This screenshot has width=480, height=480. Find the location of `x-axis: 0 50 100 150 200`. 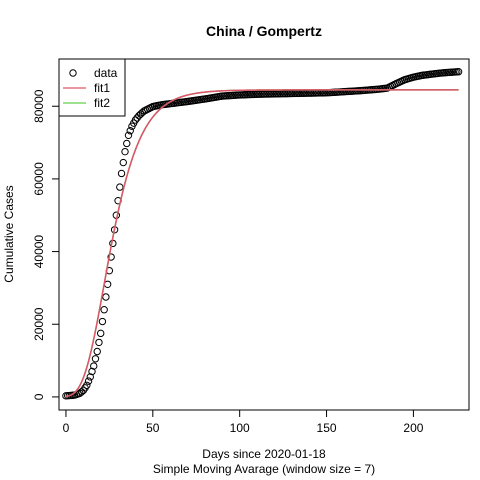

x-axis: 0 50 100 150 200 is located at coordinates (243, 422).